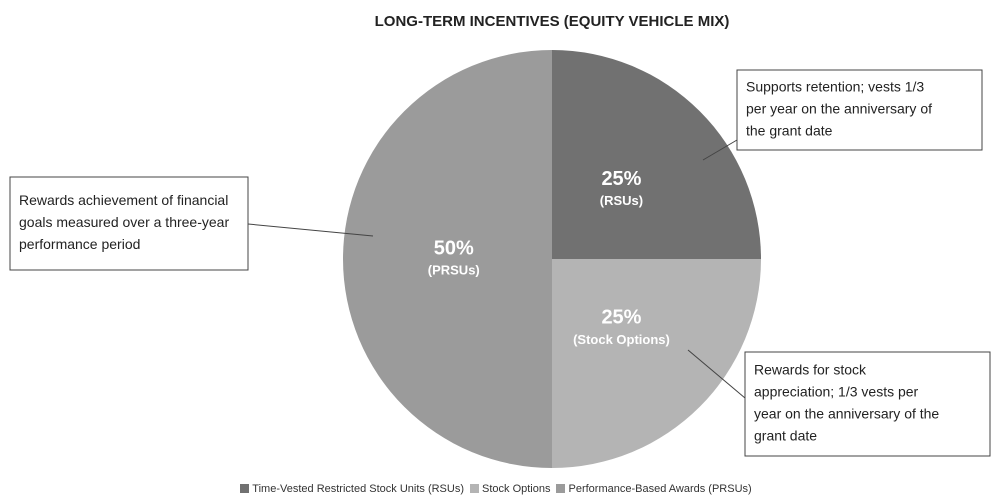 Image resolution: width=992 pixels, height=502 pixels. I want to click on callout-text: the grant date, so click(789, 131).